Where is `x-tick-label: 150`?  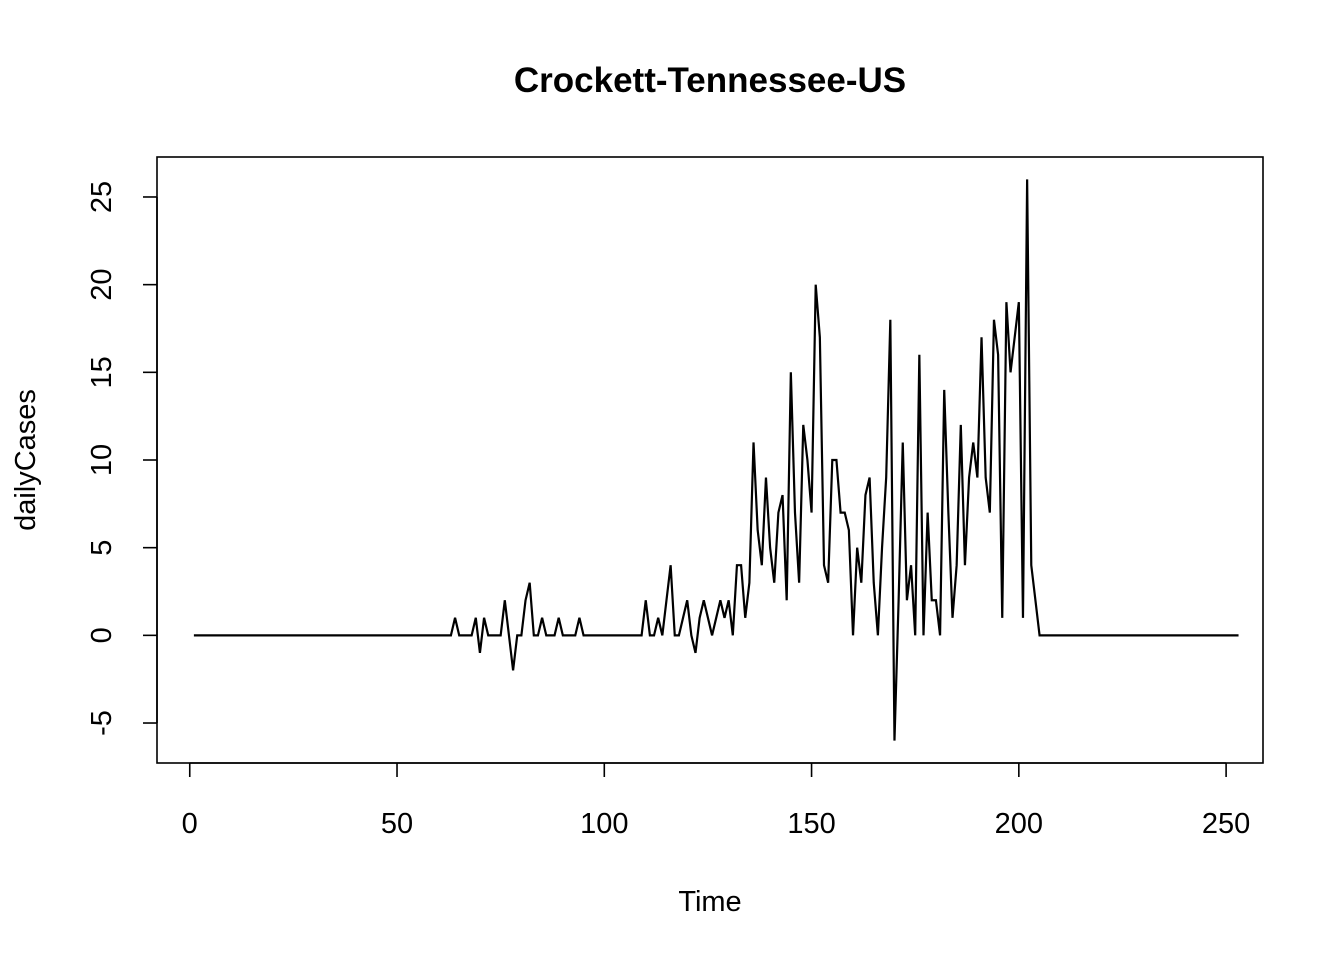 x-tick-label: 150 is located at coordinates (811, 824).